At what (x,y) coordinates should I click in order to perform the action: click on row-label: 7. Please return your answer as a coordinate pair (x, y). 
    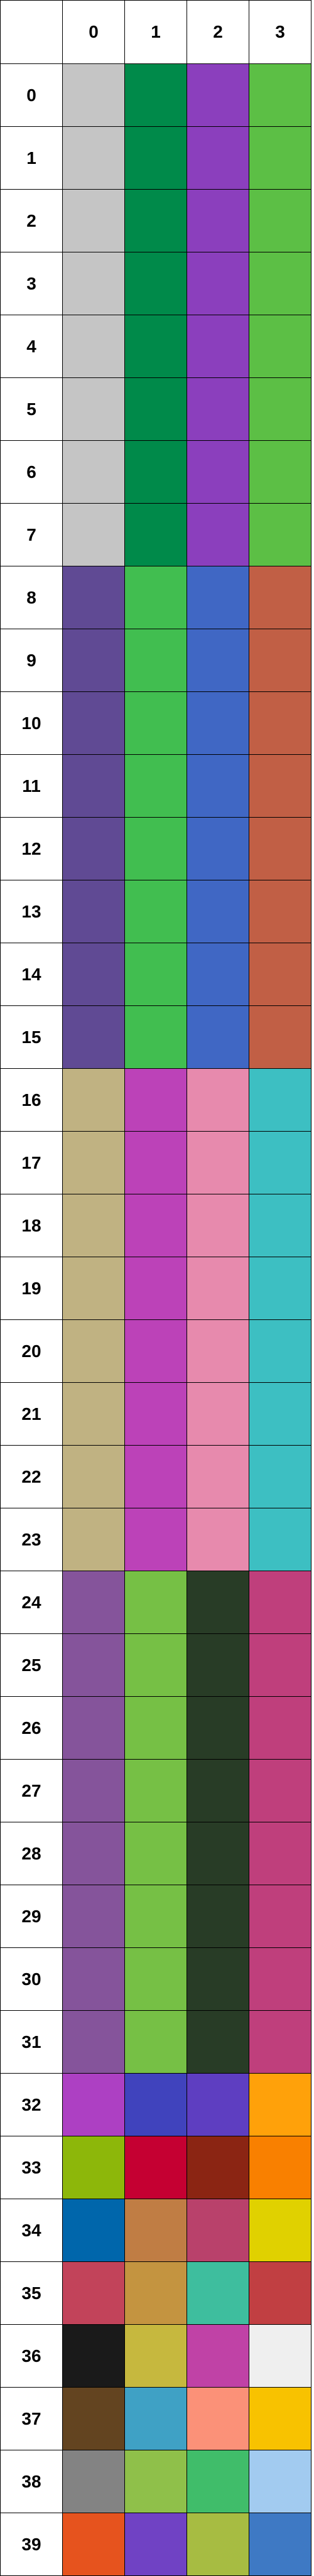
    Looking at the image, I should click on (32, 535).